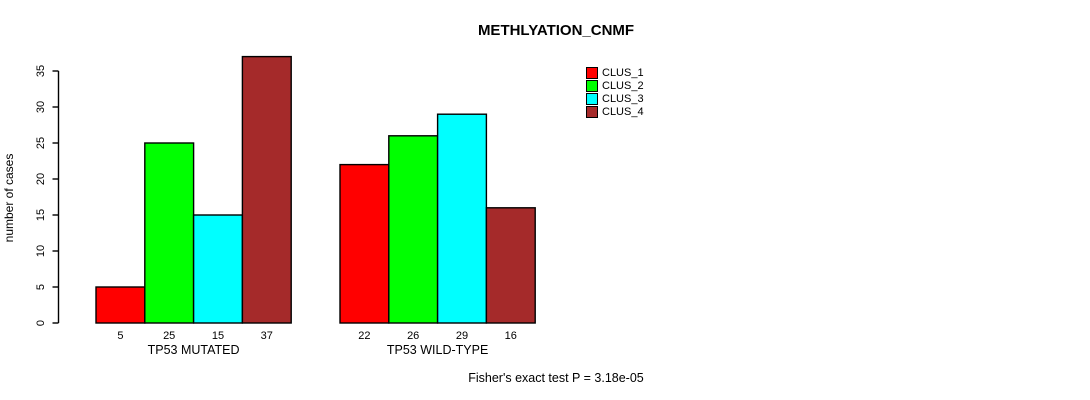 The image size is (1090, 400). Describe the element at coordinates (41, 215) in the screenshot. I see `y-tick-label: 15` at that location.